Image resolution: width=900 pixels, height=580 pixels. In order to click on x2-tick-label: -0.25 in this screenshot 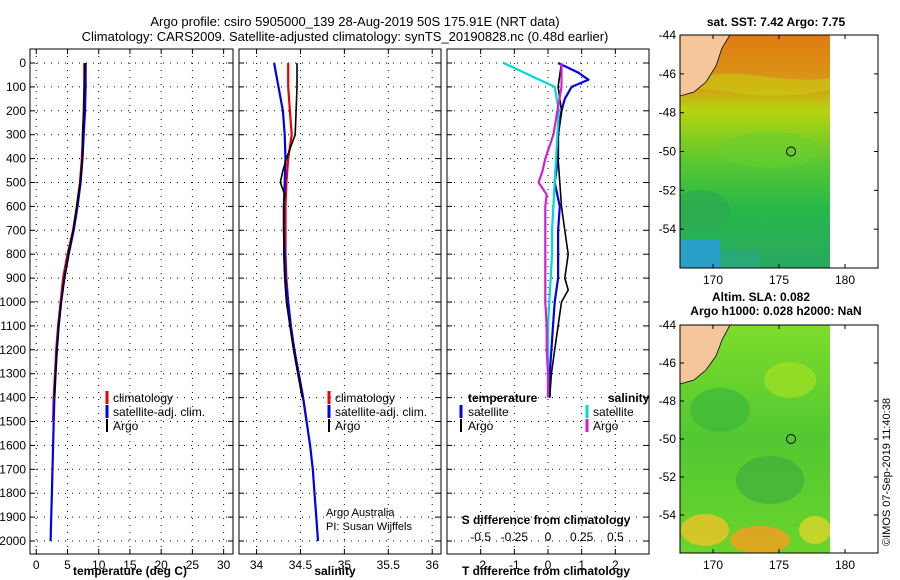, I will do `click(515, 537)`.